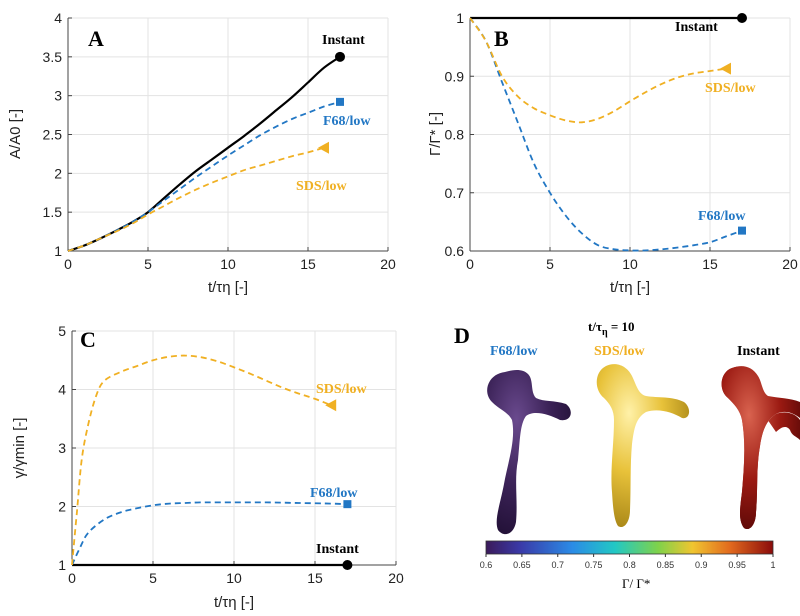  Describe the element at coordinates (643, 446) in the screenshot. I see `droplet-sds` at that location.